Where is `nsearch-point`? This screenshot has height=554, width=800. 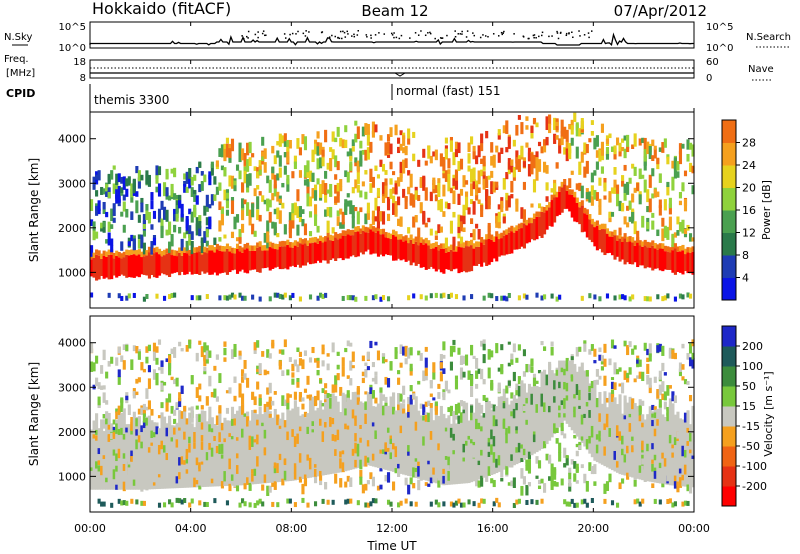
nsearch-point is located at coordinates (584, 35).